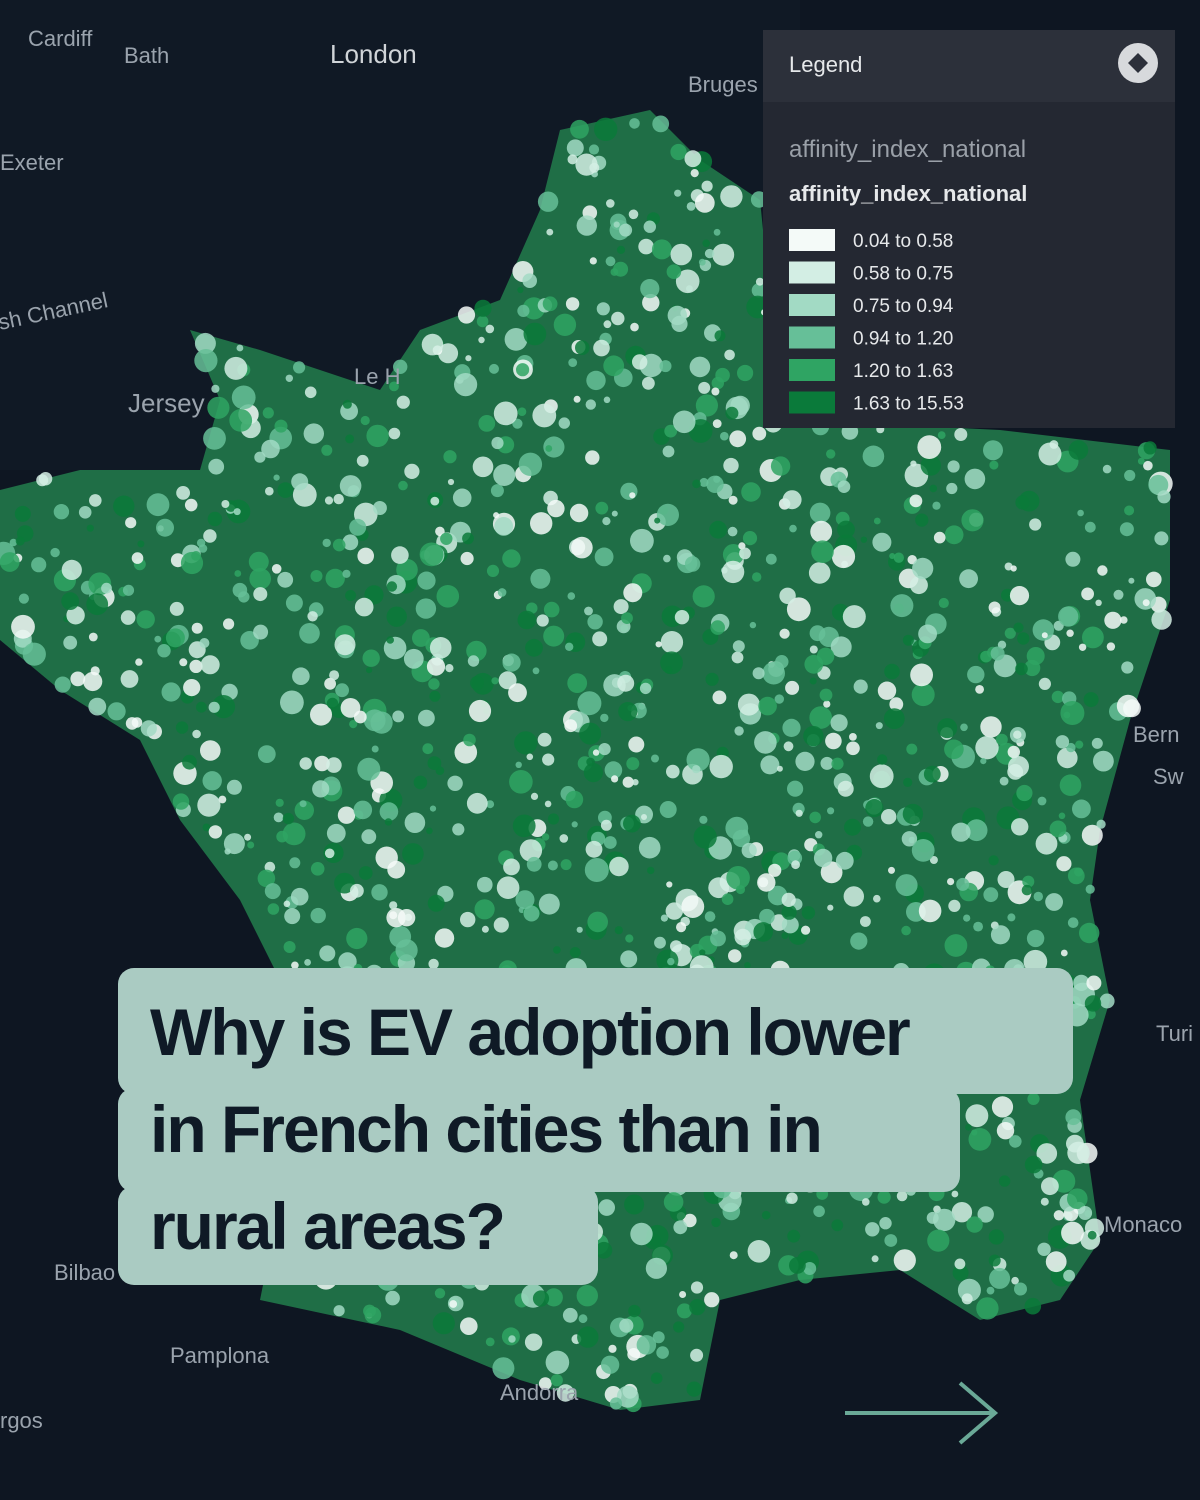 The height and width of the screenshot is (1500, 1200). I want to click on place-label: Le H, so click(377, 376).